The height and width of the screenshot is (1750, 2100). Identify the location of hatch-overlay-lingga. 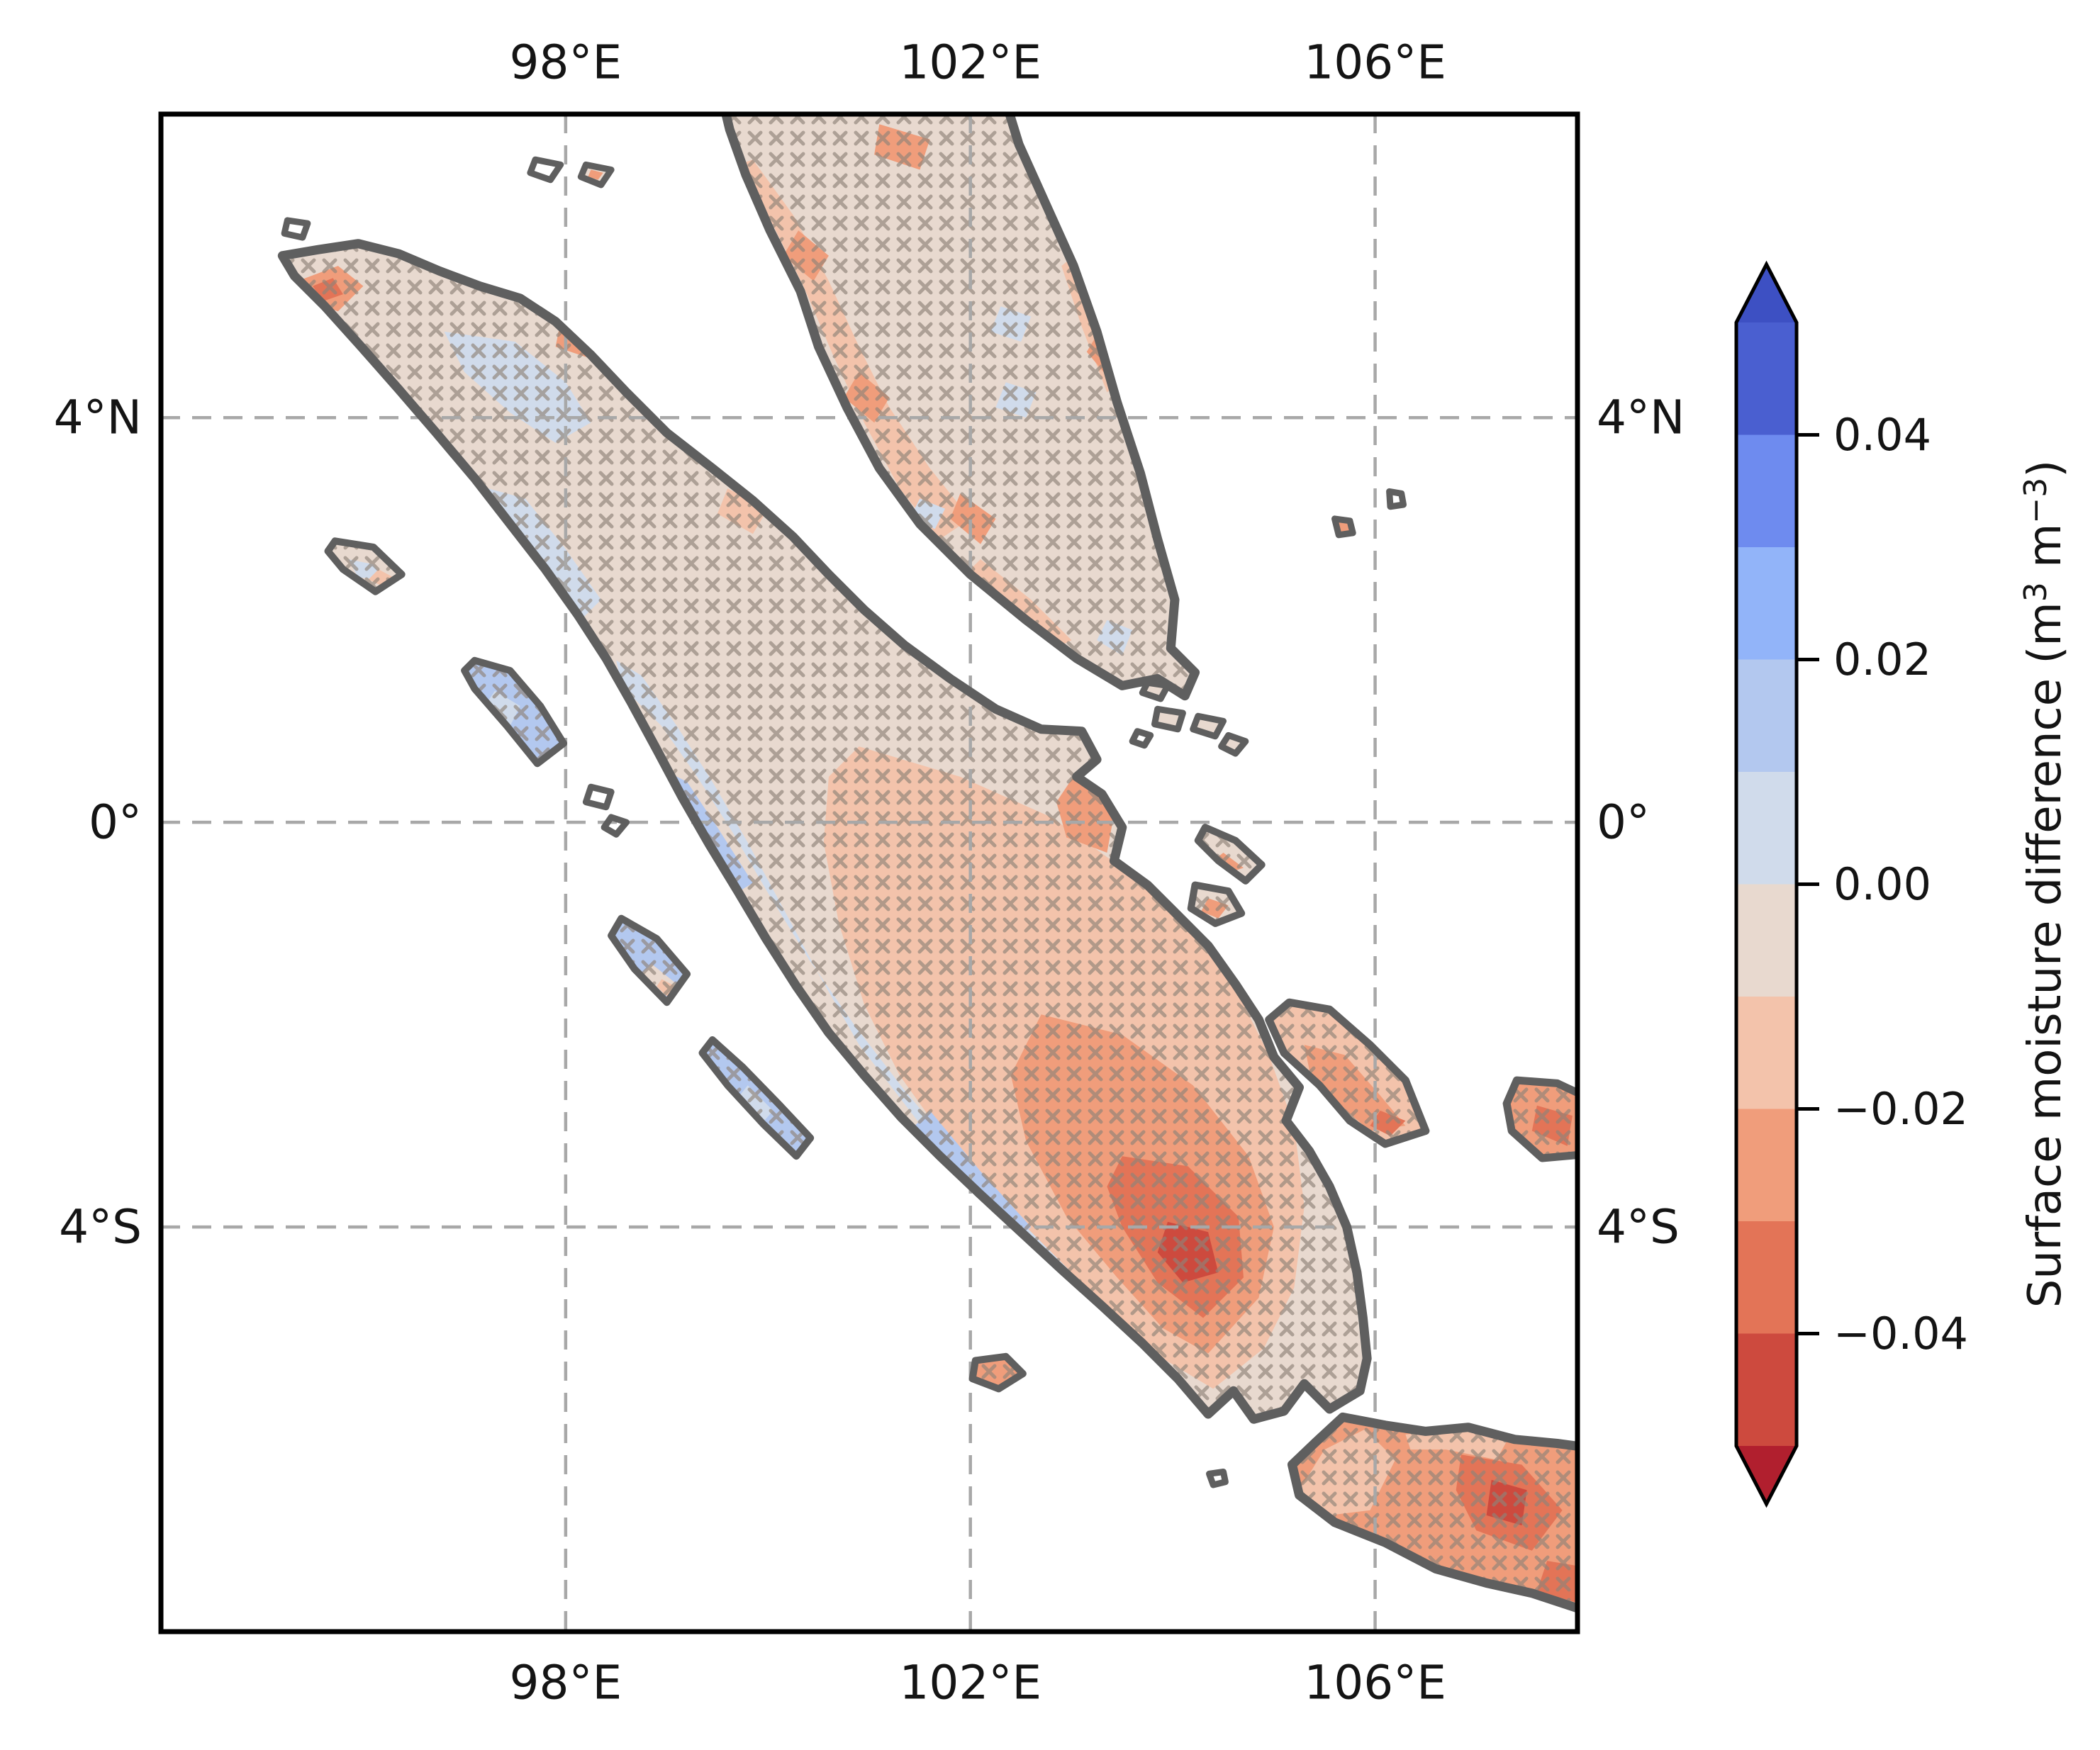
(1229, 854).